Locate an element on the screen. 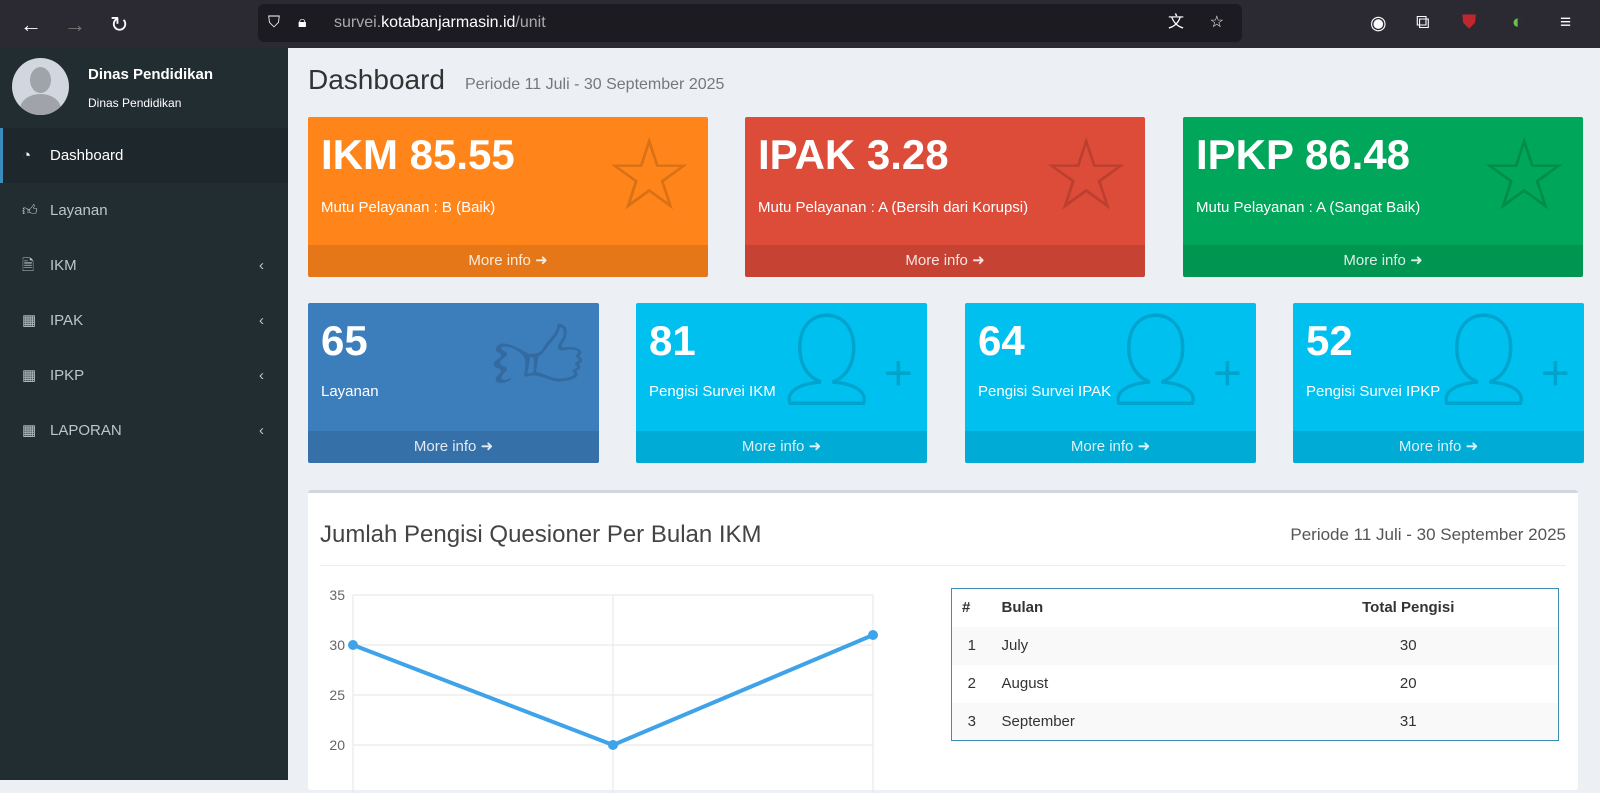 The width and height of the screenshot is (1600, 793). cell-month: September is located at coordinates (1125, 721).